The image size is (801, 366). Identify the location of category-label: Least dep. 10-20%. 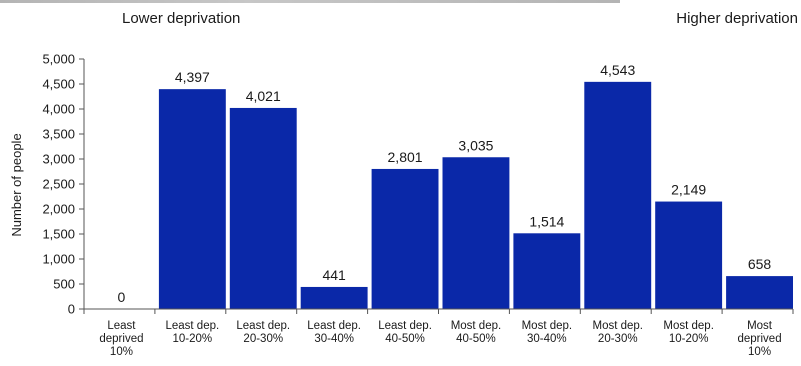
(192, 332).